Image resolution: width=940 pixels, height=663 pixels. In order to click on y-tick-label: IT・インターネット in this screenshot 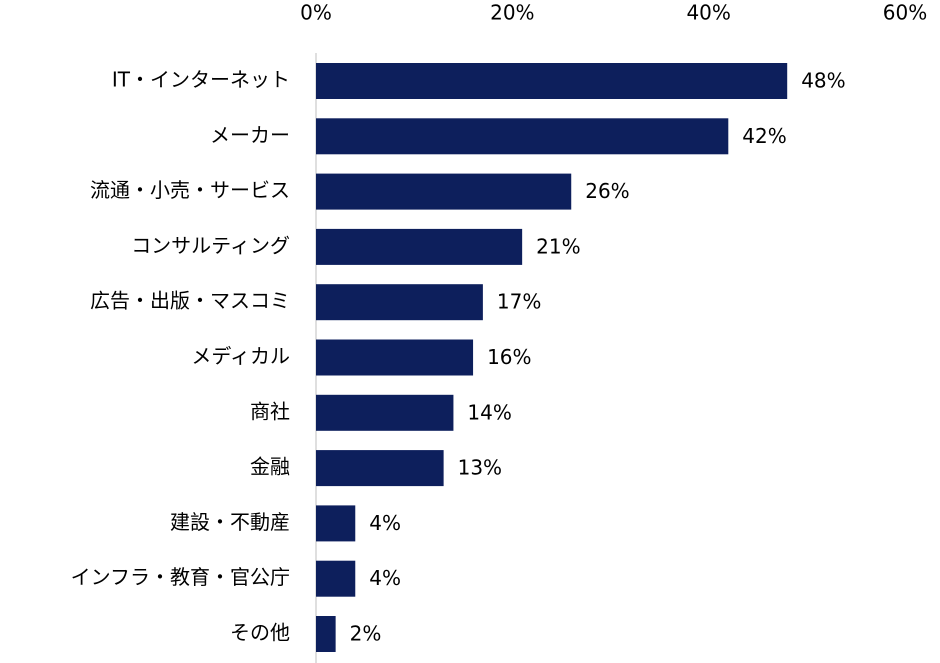, I will do `click(201, 80)`.